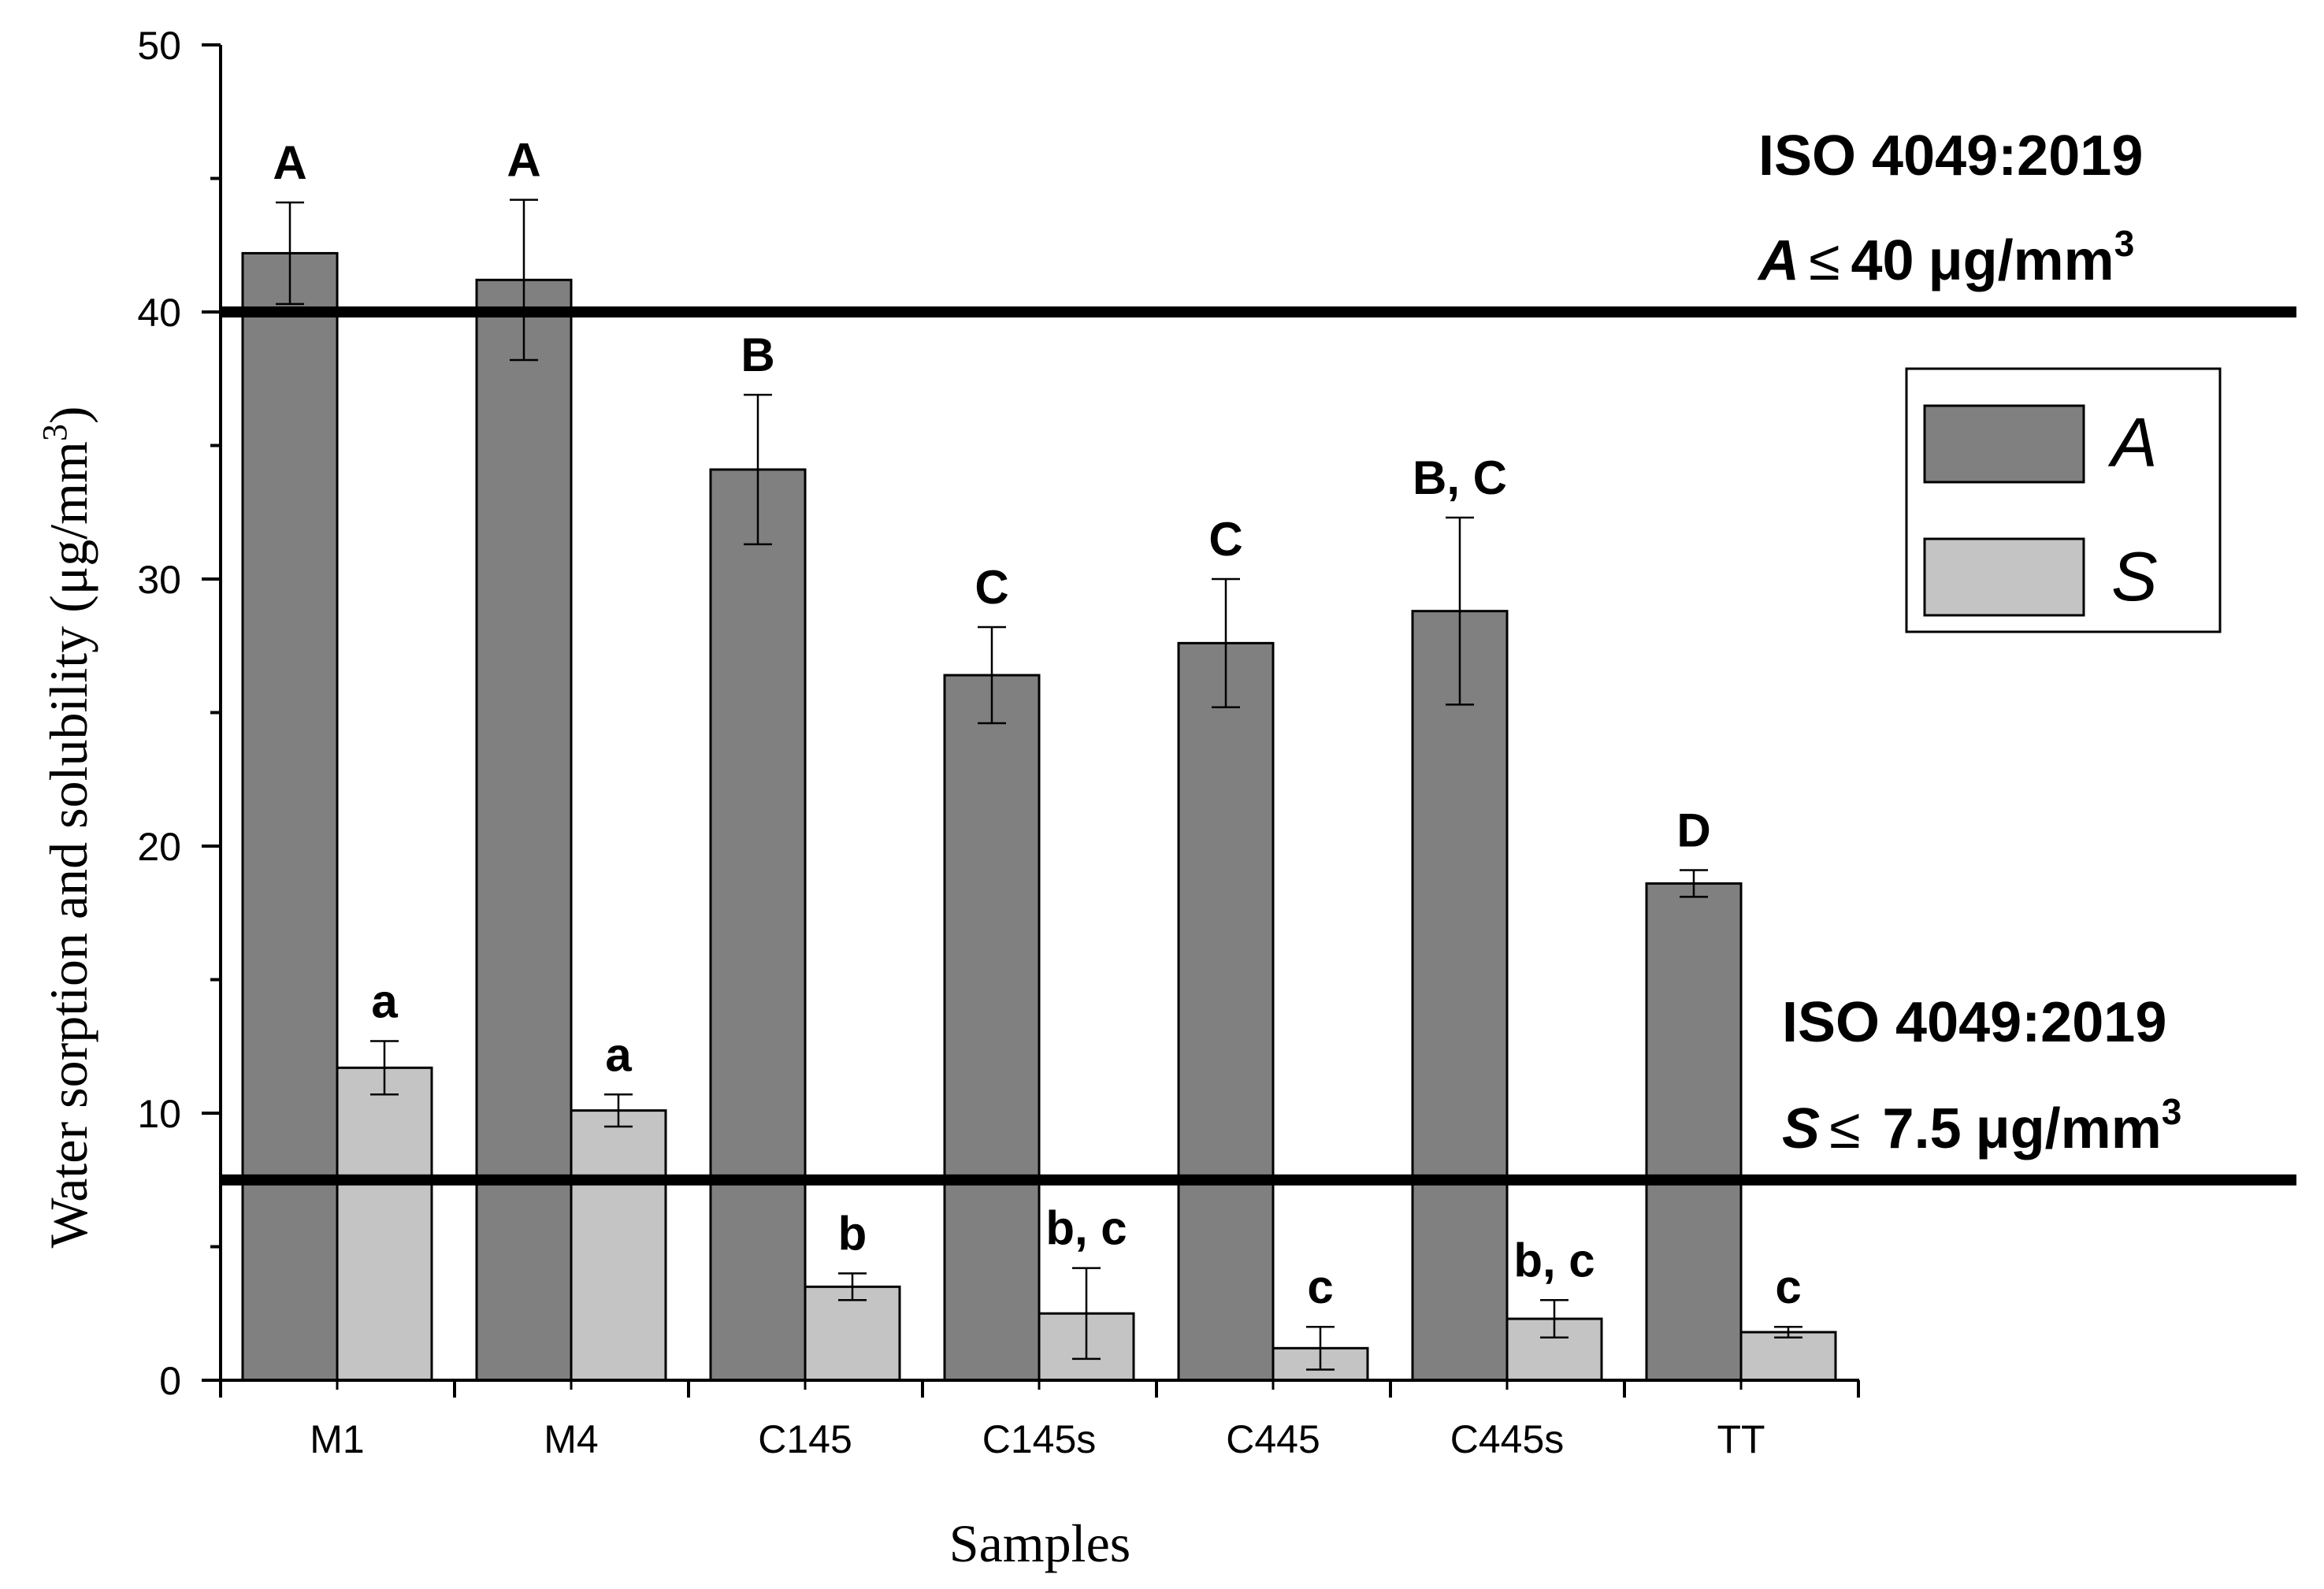  Describe the element at coordinates (2004, 577) in the screenshot. I see `legend-swatch-s` at that location.